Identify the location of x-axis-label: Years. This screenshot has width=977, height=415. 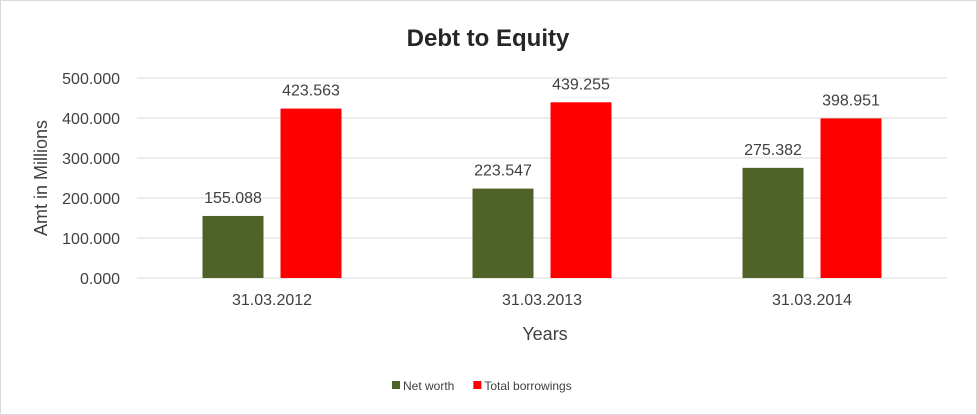
(544, 334).